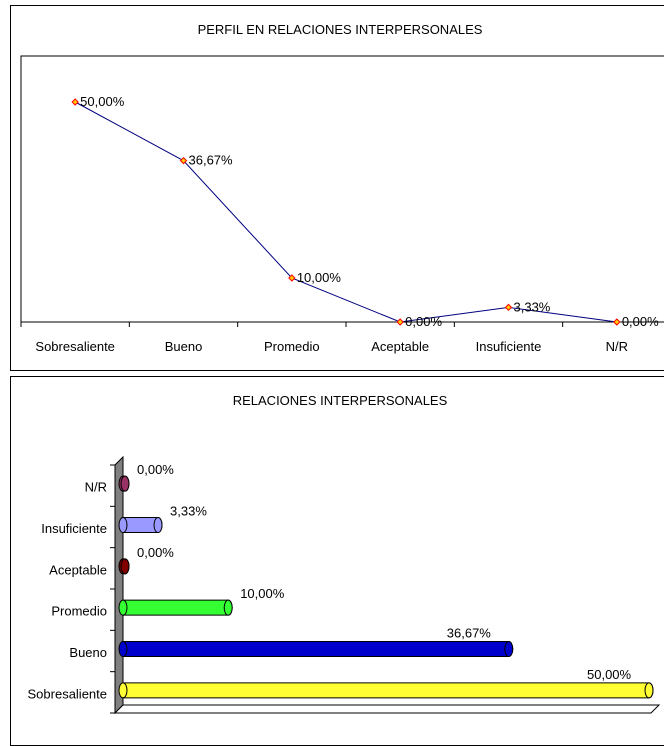  What do you see at coordinates (617, 346) in the screenshot?
I see `x-tick-label: N/R` at bounding box center [617, 346].